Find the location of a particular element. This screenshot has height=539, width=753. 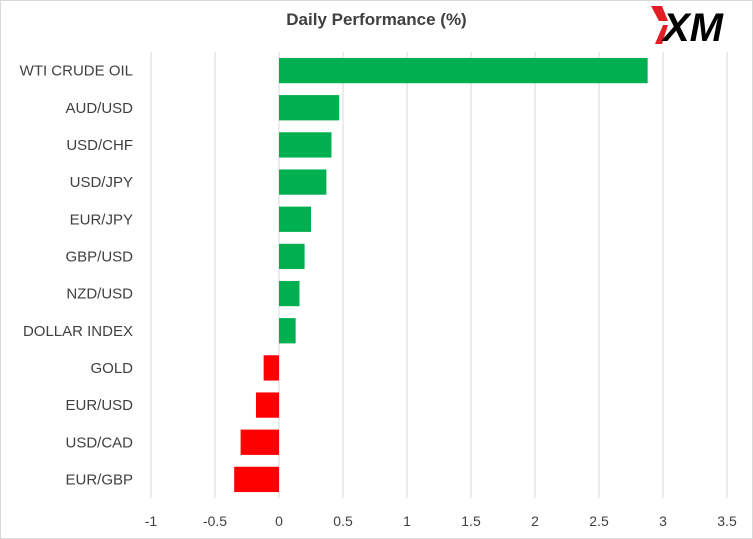

x-tick-label: 3 is located at coordinates (663, 521).